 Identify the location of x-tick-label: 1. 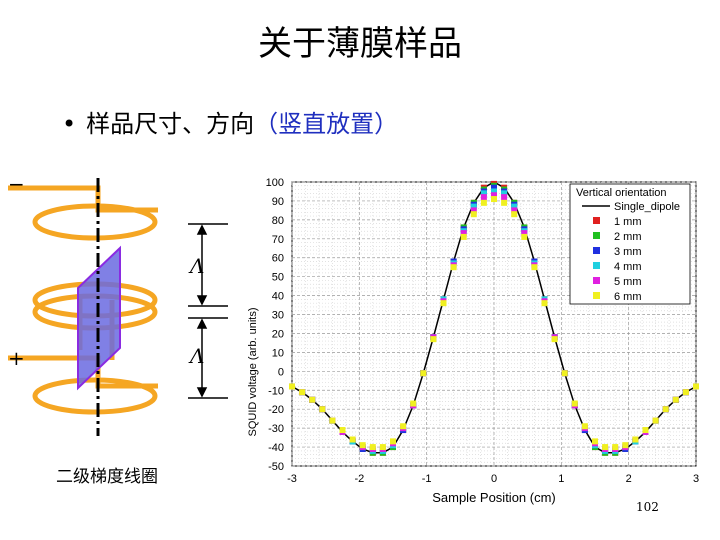
(561, 479).